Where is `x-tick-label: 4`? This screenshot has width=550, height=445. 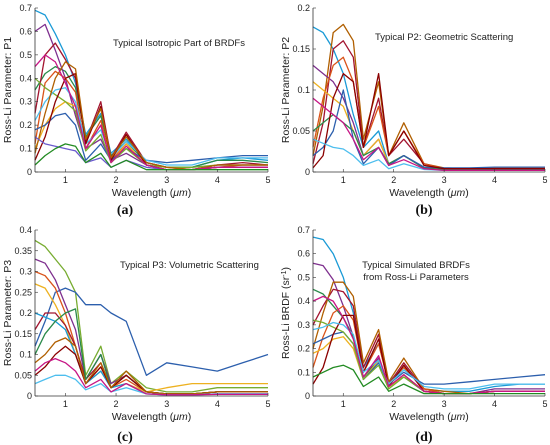 x-tick-label: 4 is located at coordinates (494, 404).